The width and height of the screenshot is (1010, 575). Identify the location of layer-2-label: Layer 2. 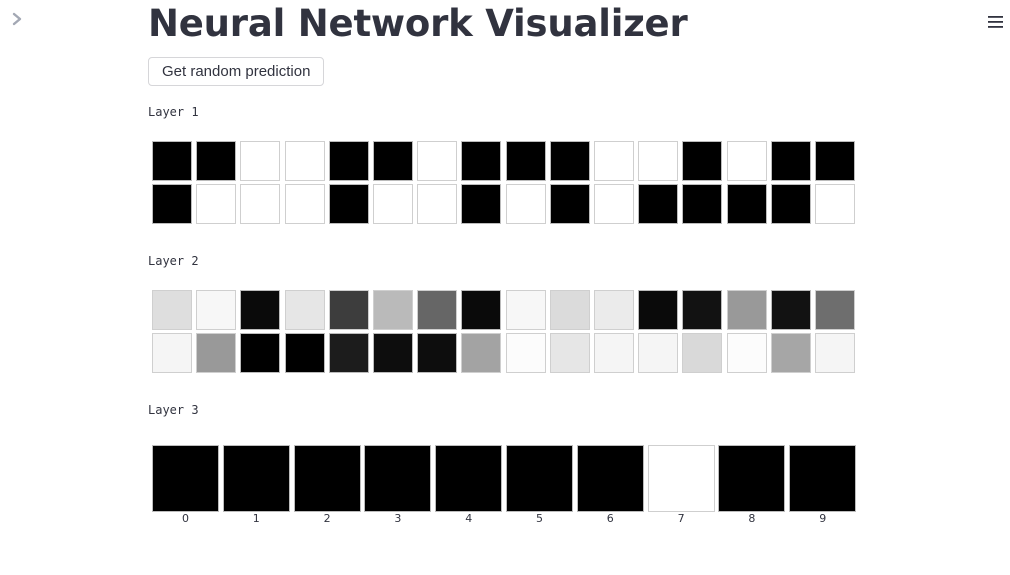
(173, 261).